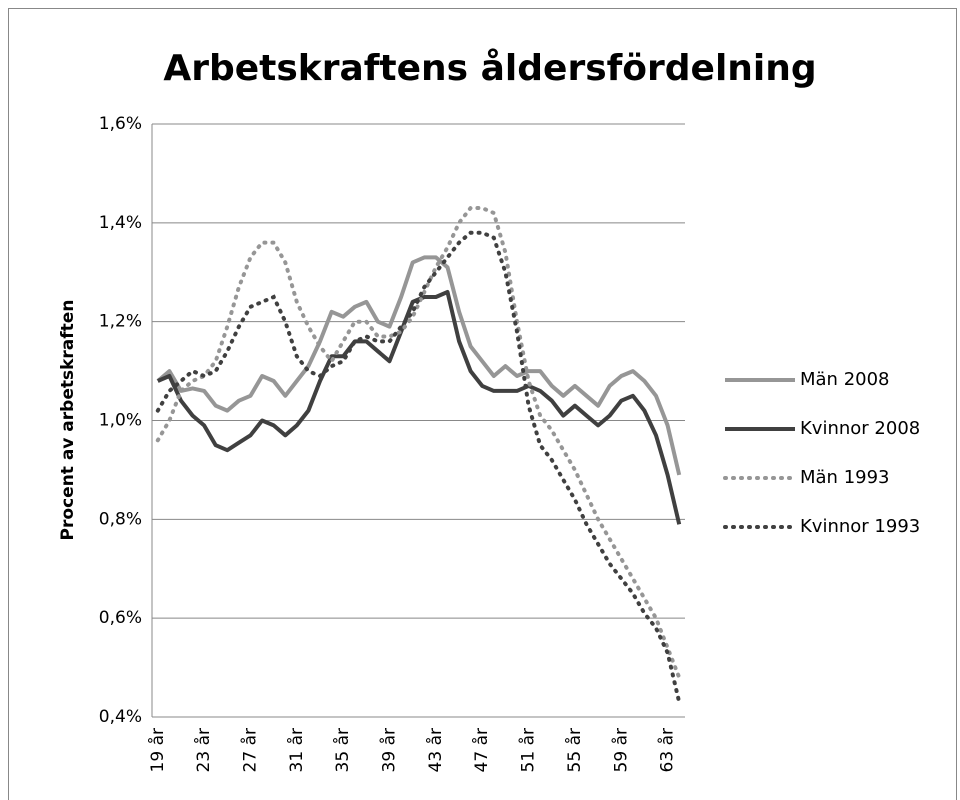 The image size is (960, 800). I want to click on y-tick-label: 1,2%, so click(120, 322).